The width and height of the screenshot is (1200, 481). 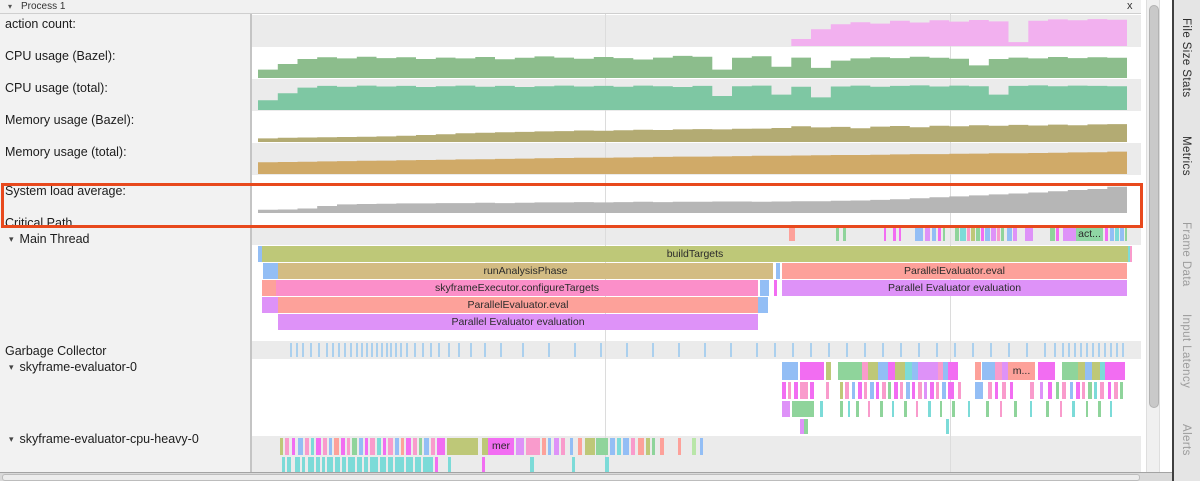 I want to click on trace-slice-mer: mer, so click(x=501, y=446).